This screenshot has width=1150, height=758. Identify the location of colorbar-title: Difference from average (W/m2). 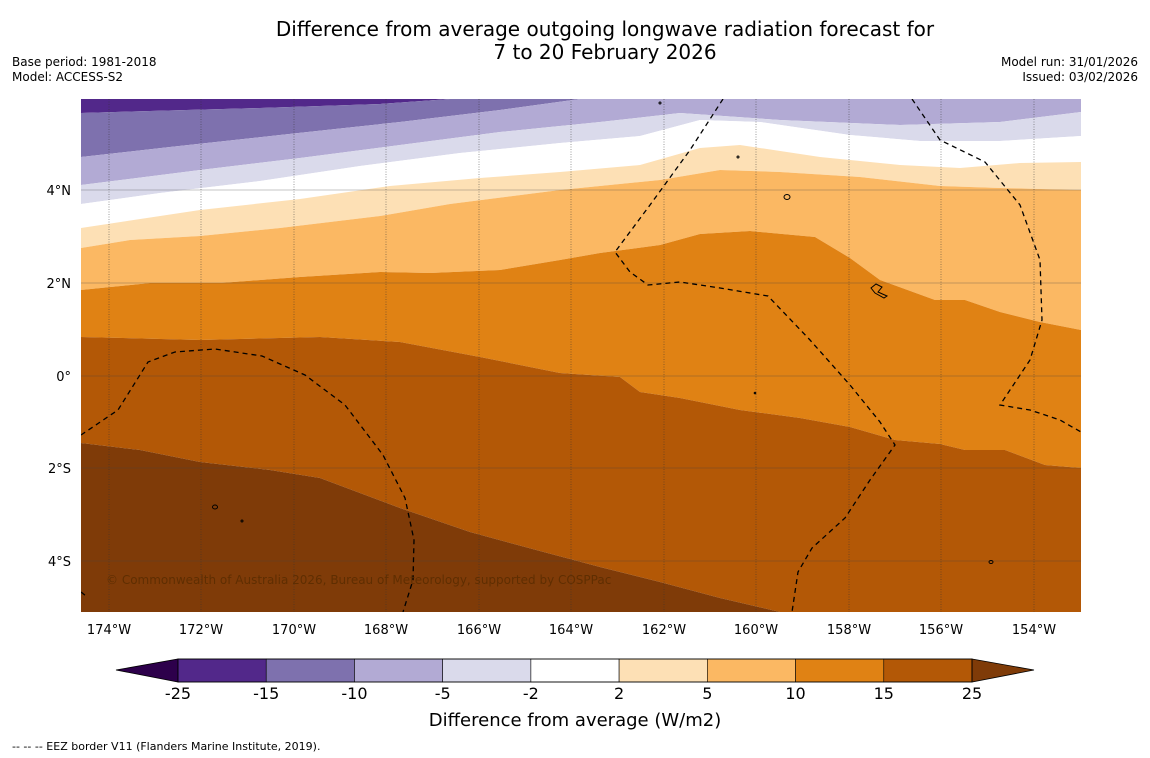
(575, 720).